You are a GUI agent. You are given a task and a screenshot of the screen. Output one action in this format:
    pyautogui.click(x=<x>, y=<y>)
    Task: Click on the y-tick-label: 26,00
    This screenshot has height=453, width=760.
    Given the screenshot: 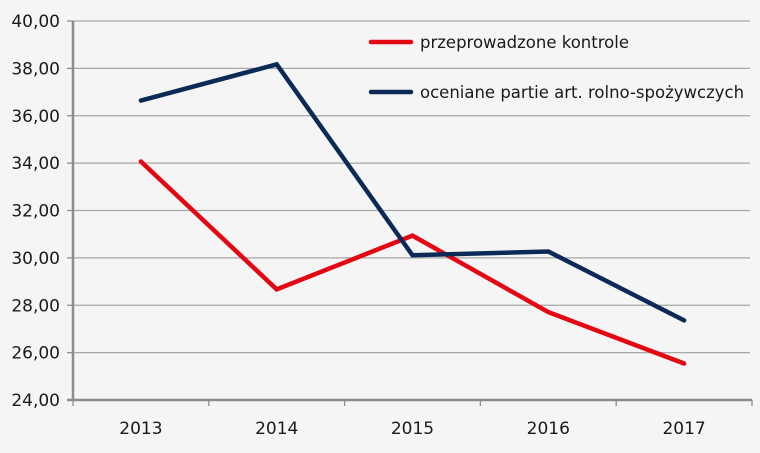 What is the action you would take?
    pyautogui.click(x=35, y=354)
    